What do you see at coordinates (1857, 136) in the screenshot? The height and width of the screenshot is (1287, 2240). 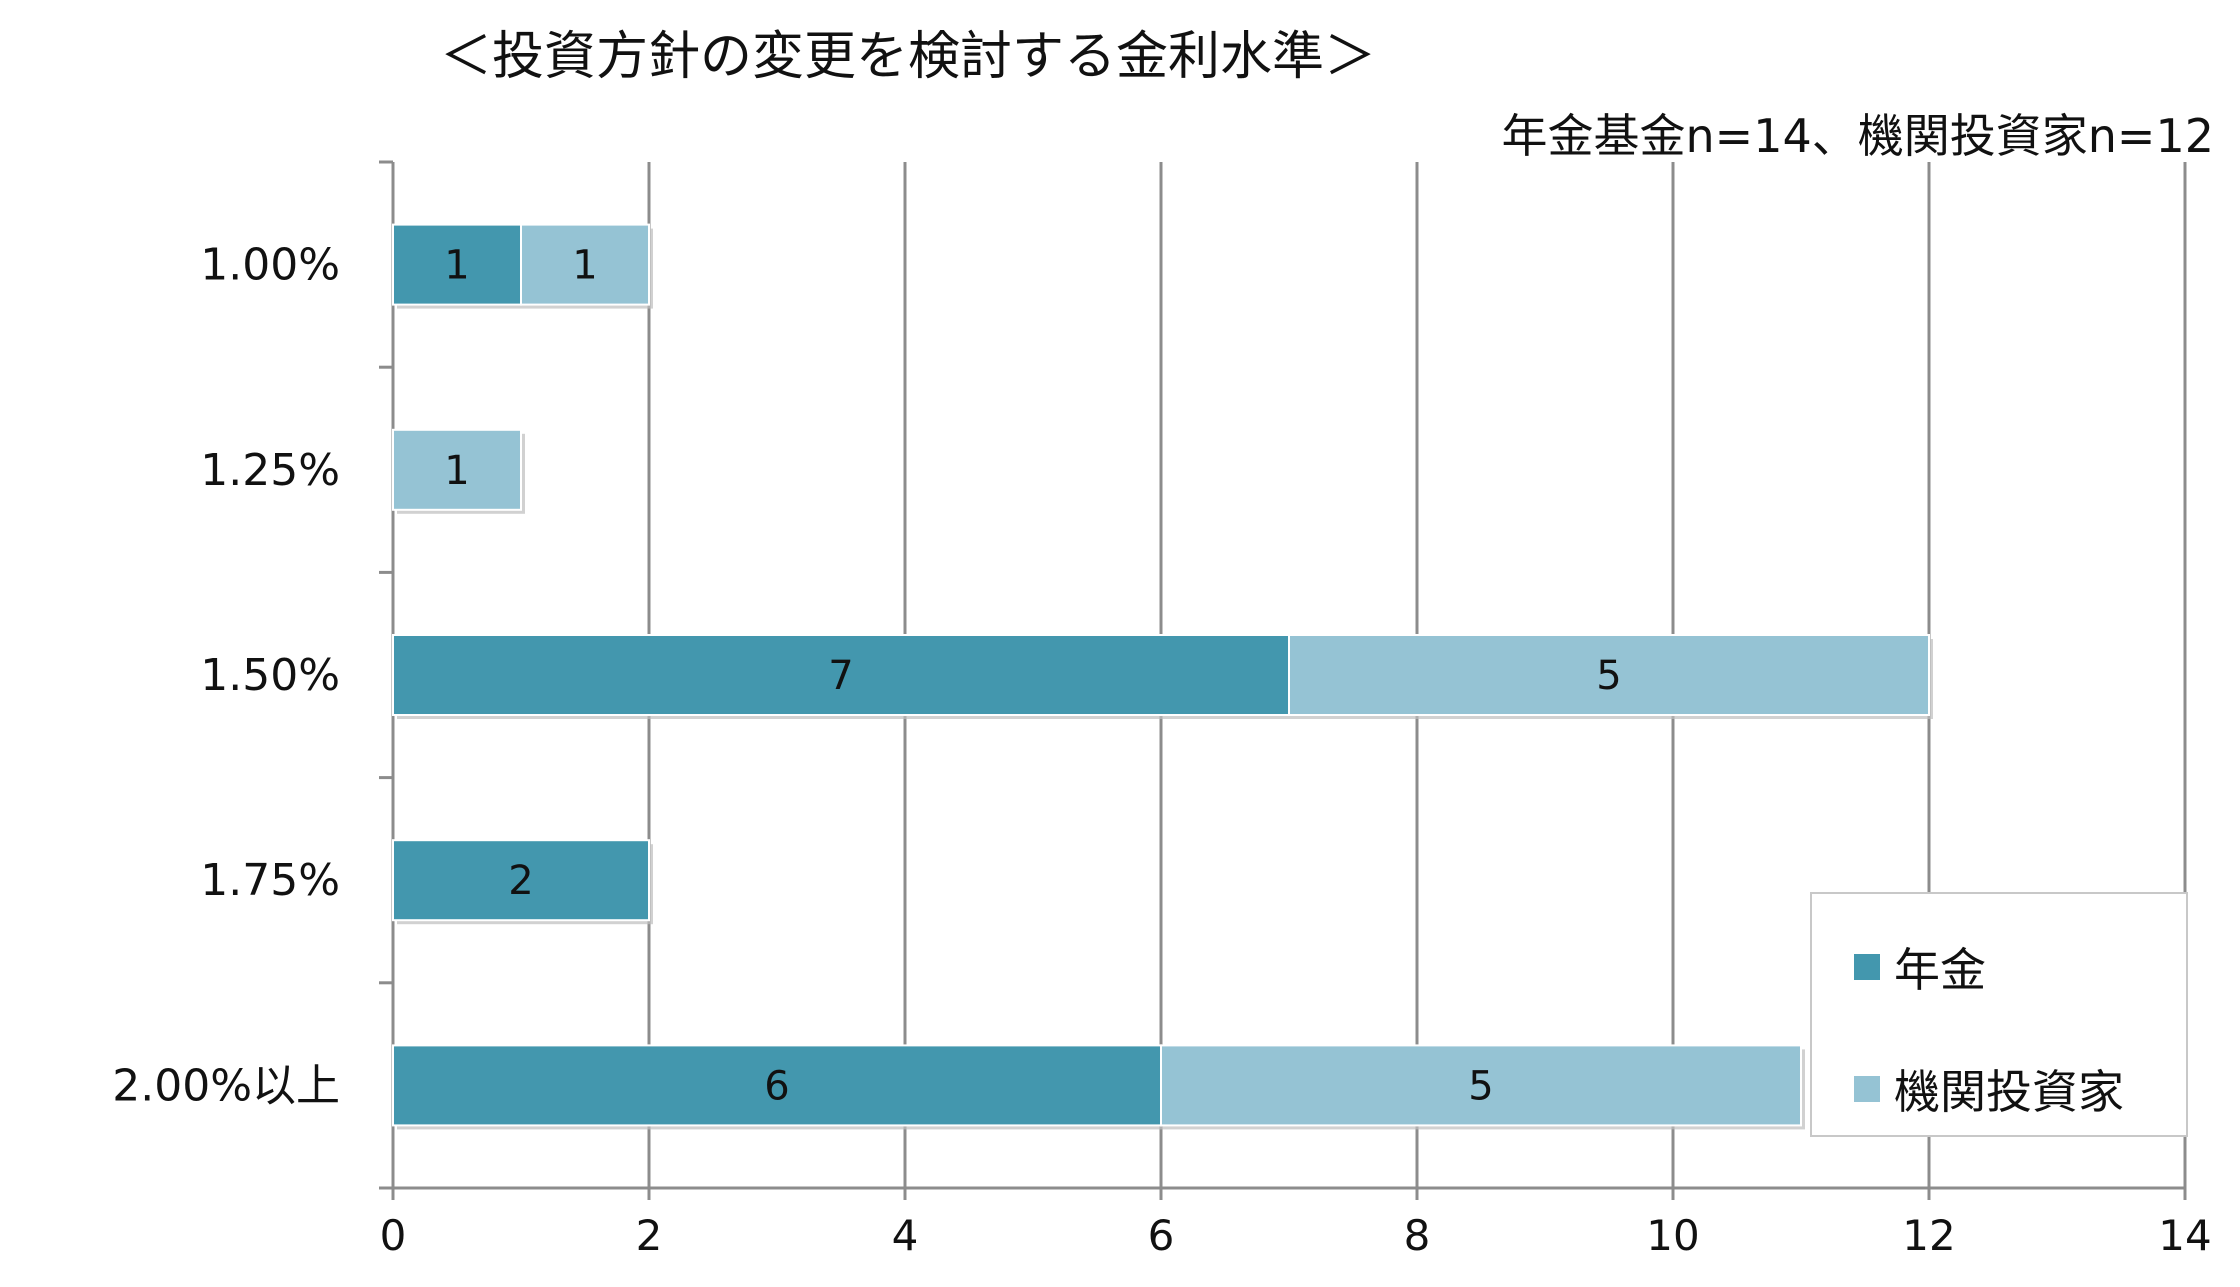 I see `chart-subtitle: 年金基金n=14、機関投資家n=12` at bounding box center [1857, 136].